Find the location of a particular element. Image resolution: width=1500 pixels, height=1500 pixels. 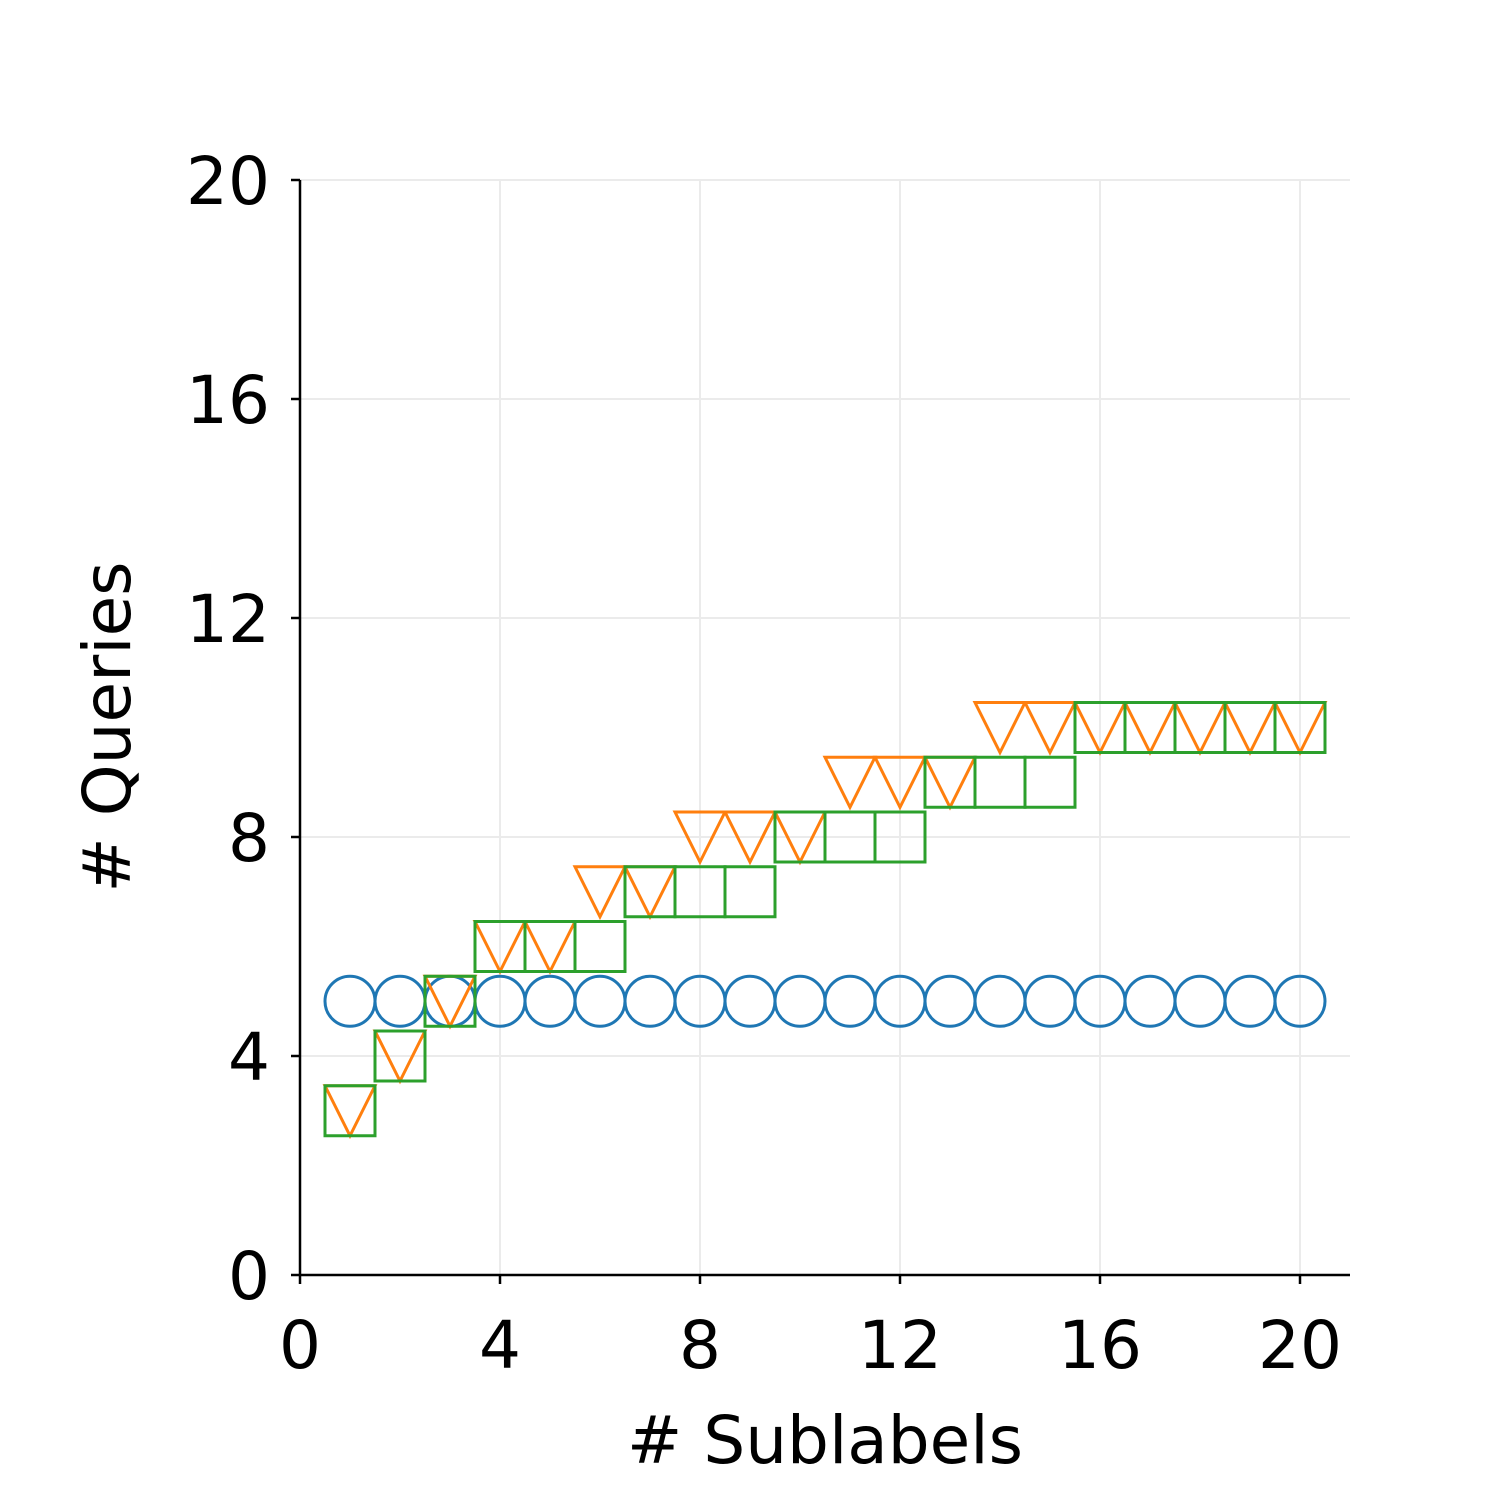

y-tick-label: 0 is located at coordinates (249, 1276).